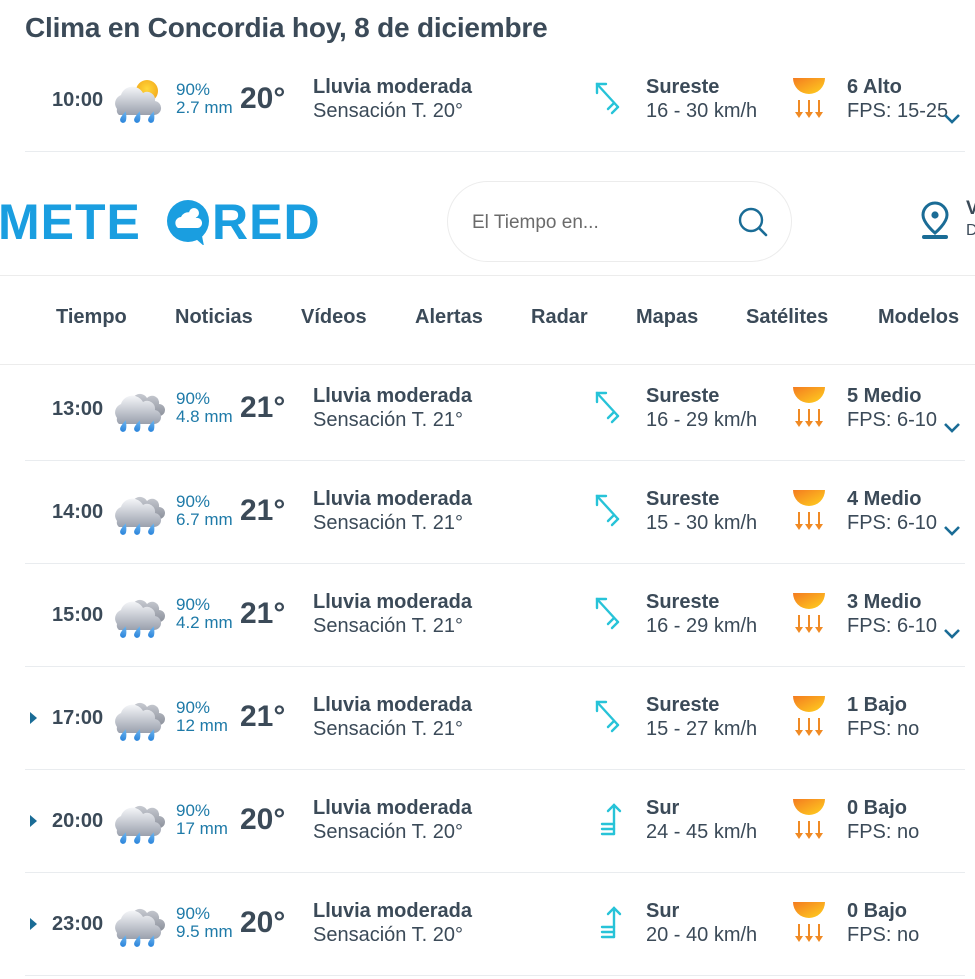  Describe the element at coordinates (78, 409) in the screenshot. I see `hour-time: 13:00` at that location.